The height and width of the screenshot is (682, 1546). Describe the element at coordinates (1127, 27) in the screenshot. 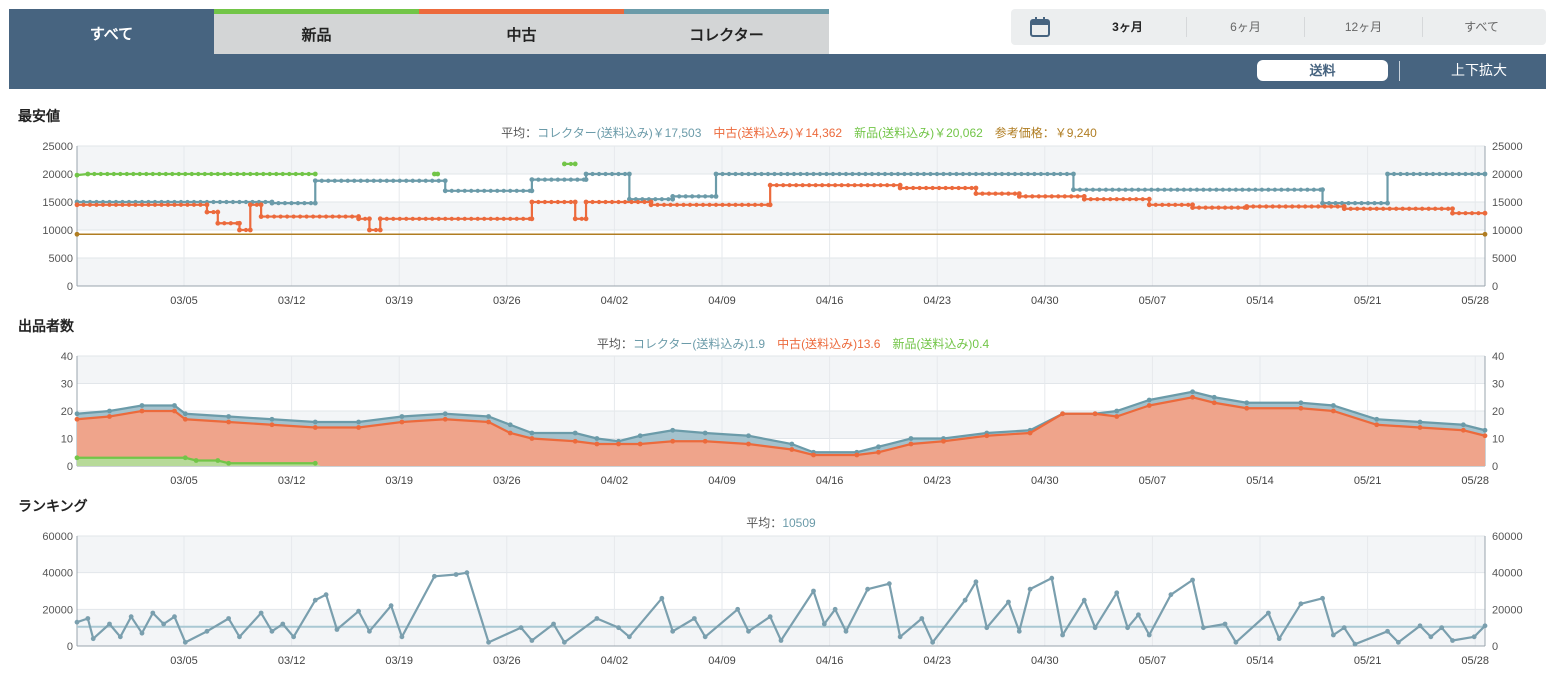

I see `range-3-months: 3ヶ月` at that location.